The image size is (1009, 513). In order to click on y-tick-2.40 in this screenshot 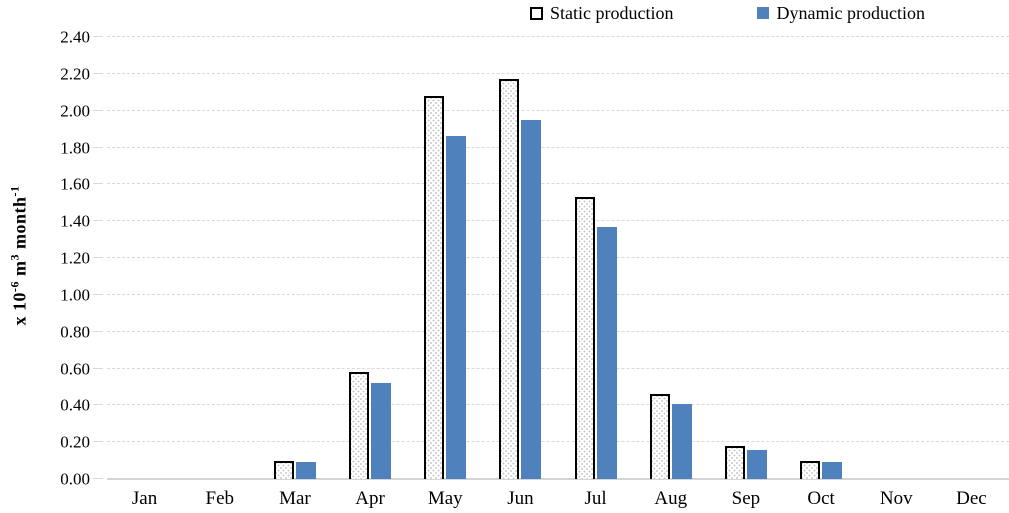, I will do `click(98, 36)`.